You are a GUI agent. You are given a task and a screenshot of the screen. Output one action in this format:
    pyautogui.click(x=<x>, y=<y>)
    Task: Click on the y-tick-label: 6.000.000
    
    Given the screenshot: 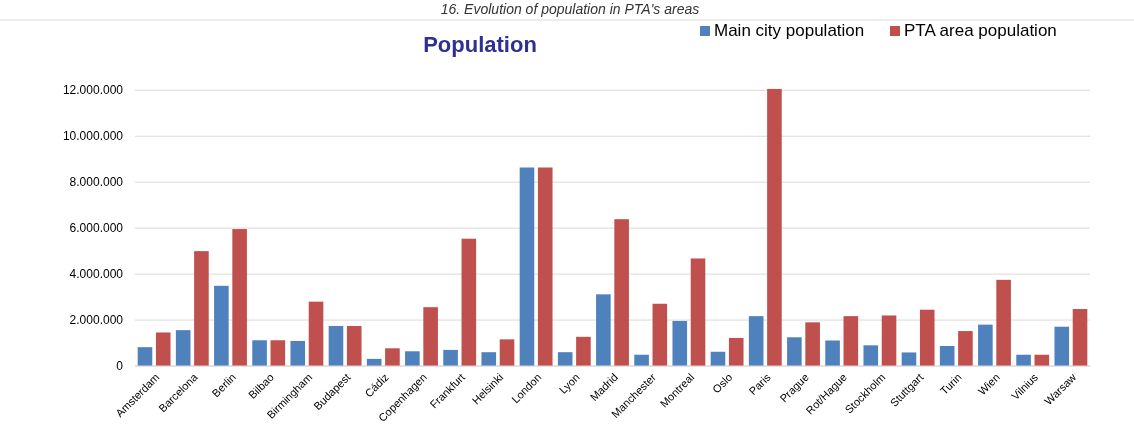 What is the action you would take?
    pyautogui.click(x=96, y=228)
    